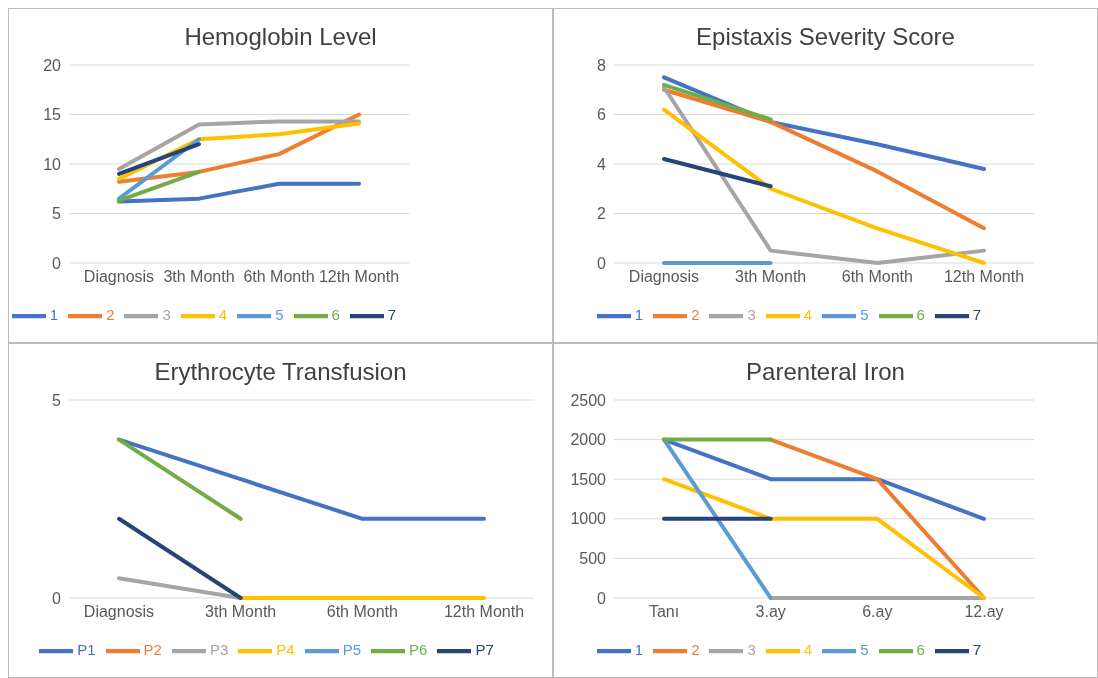 This screenshot has width=1098, height=678. What do you see at coordinates (825, 37) in the screenshot?
I see `chart-title: Epistaxis Severity Score` at bounding box center [825, 37].